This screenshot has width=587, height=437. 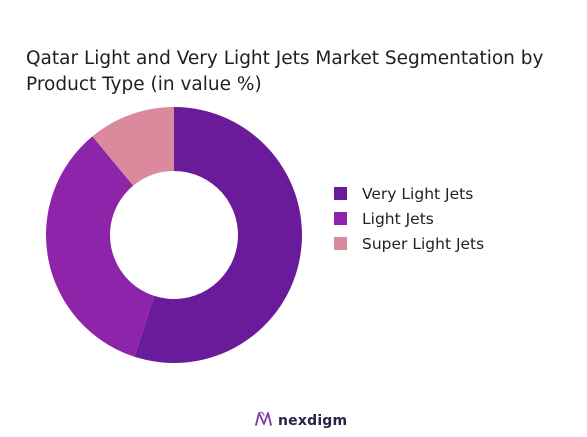 I want to click on nexdigm-logo-icon, so click(x=264, y=421).